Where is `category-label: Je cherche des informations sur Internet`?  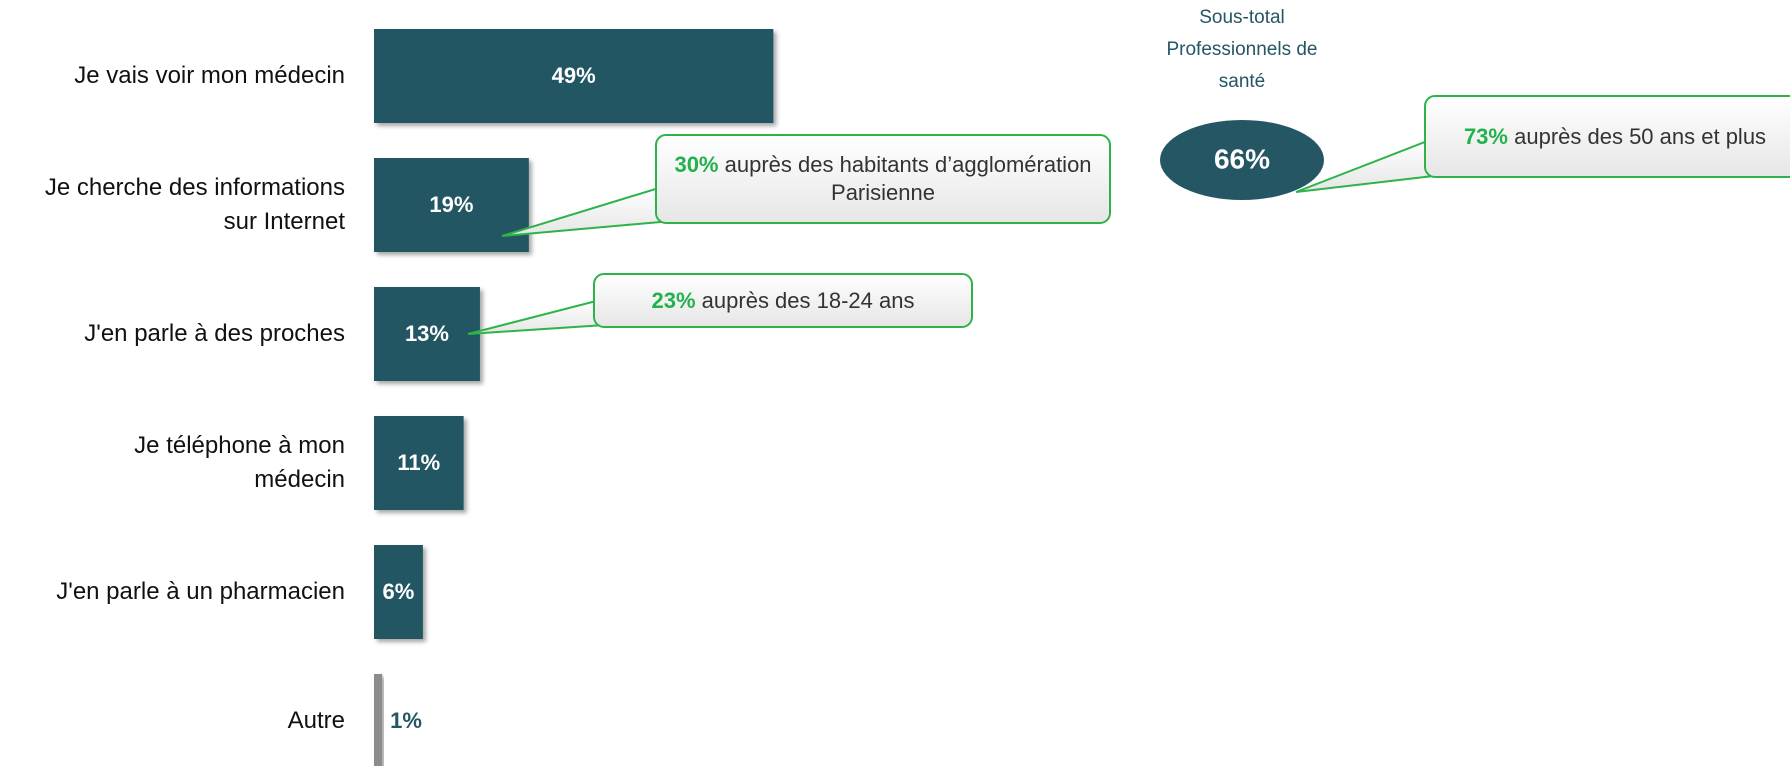 category-label: Je cherche des informations sur Internet is located at coordinates (194, 204).